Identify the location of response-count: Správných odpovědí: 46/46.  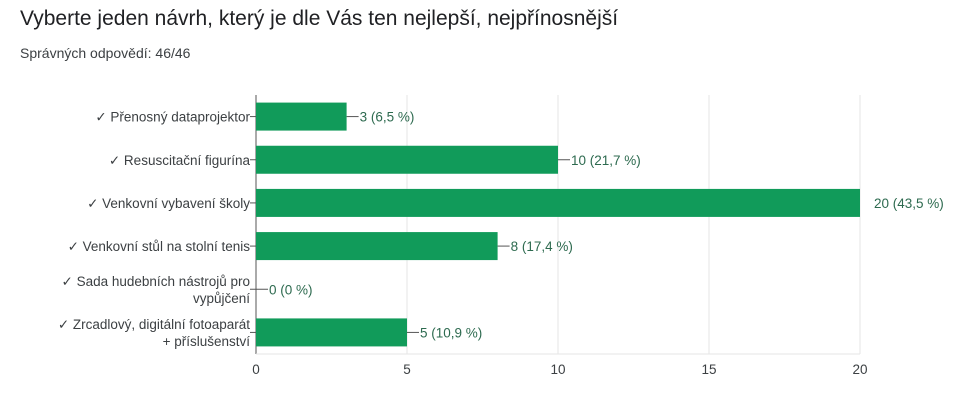
(105, 53).